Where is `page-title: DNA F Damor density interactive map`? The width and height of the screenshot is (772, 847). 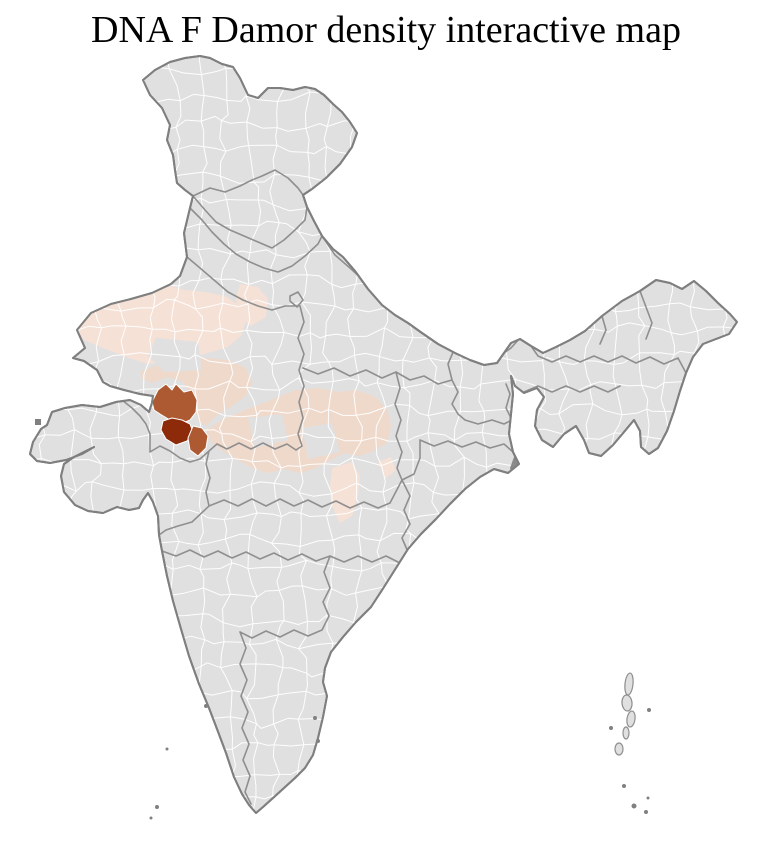
page-title: DNA F Damor density interactive map is located at coordinates (386, 30).